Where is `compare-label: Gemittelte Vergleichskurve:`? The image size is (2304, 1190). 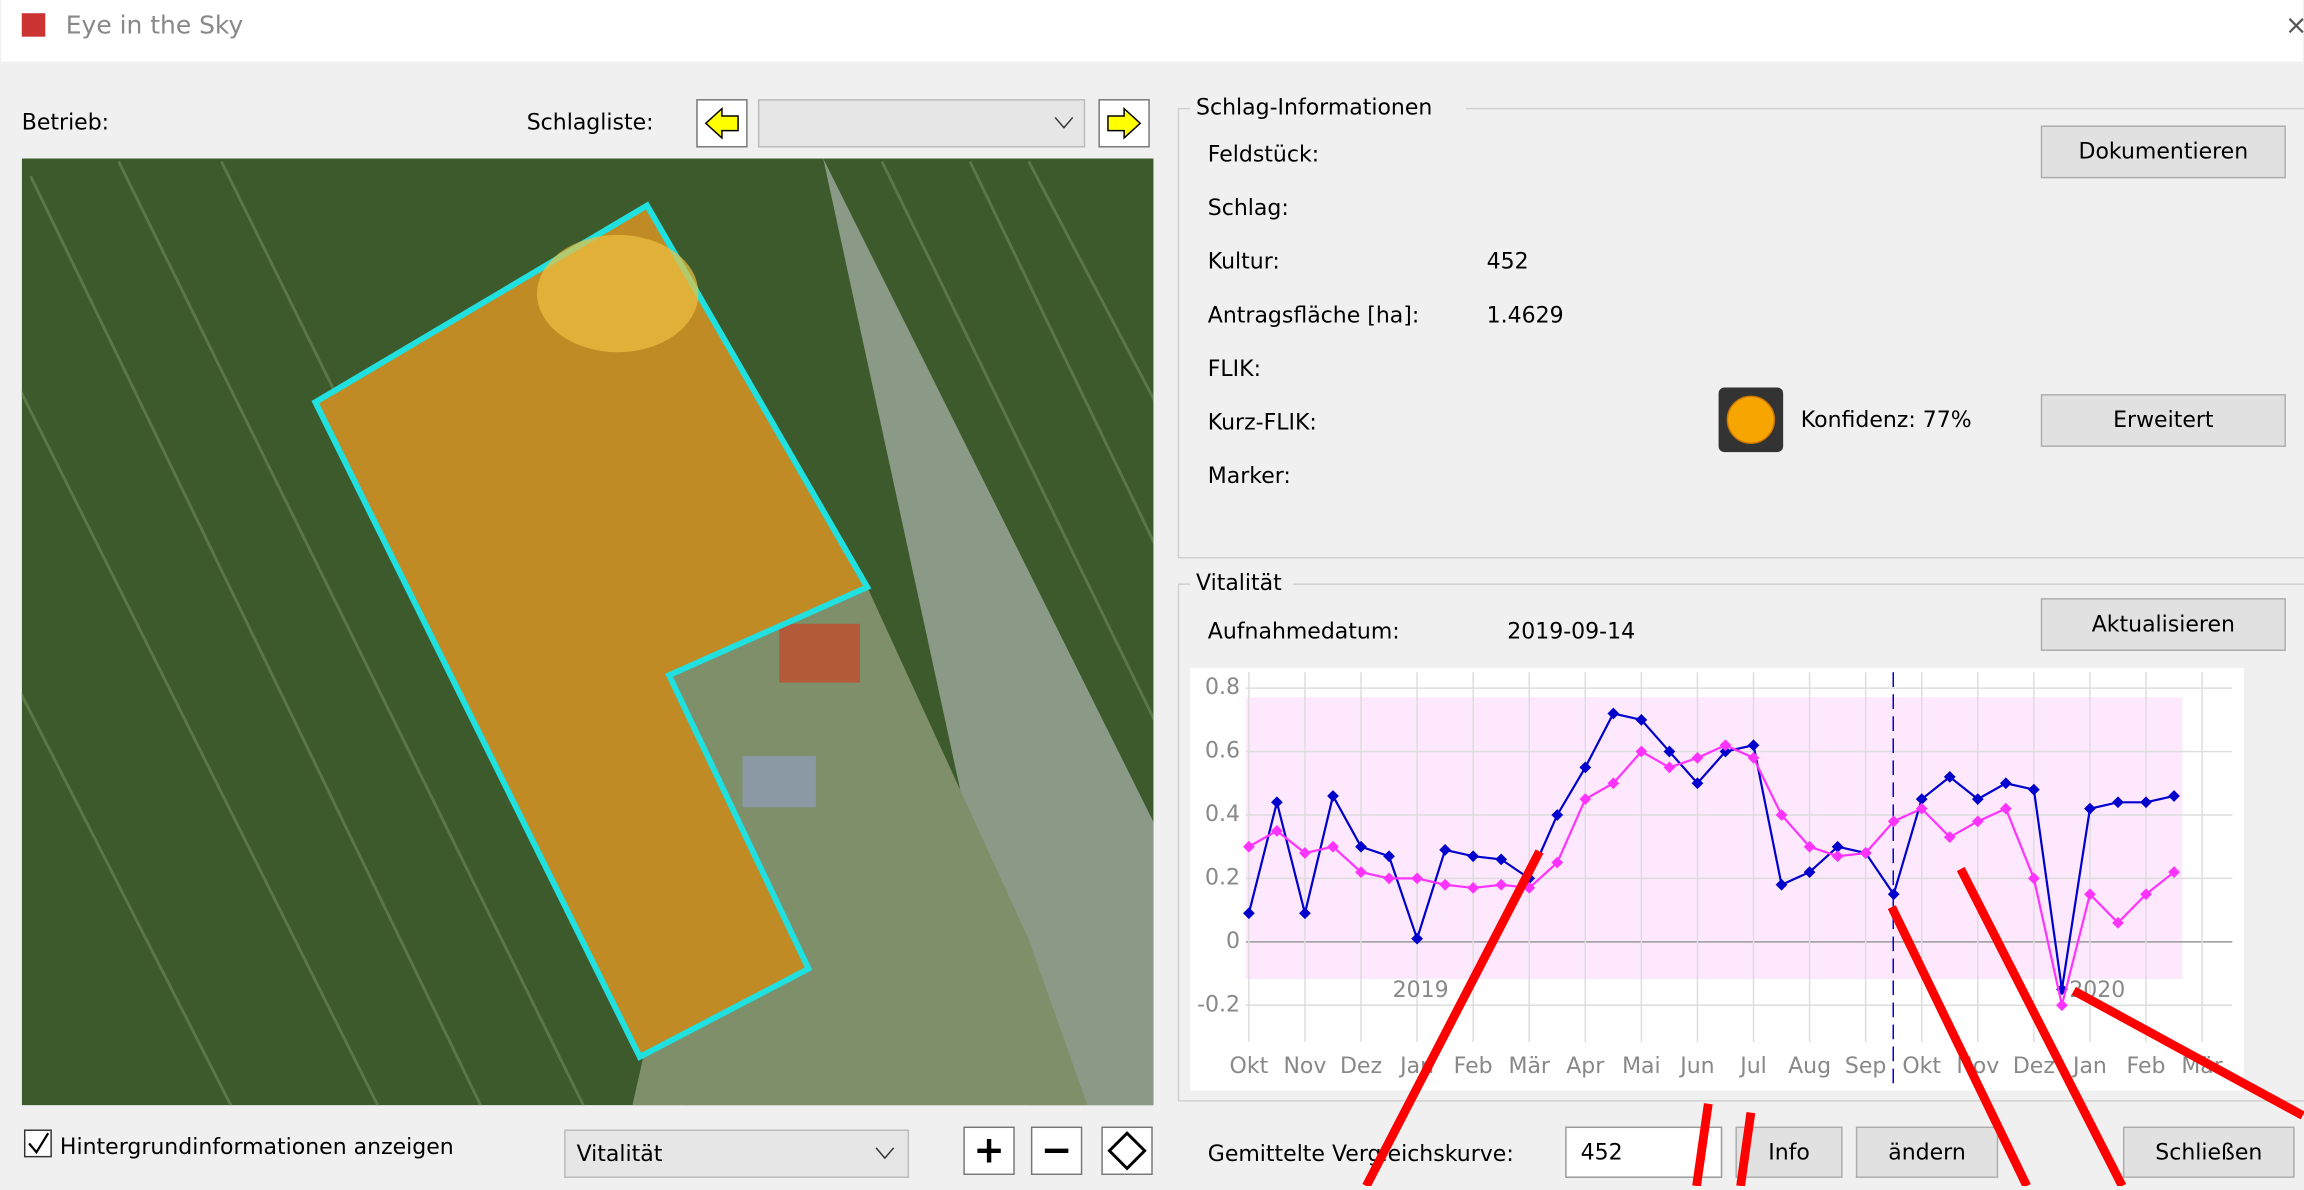
compare-label: Gemittelte Vergleichskurve: is located at coordinates (1361, 1154).